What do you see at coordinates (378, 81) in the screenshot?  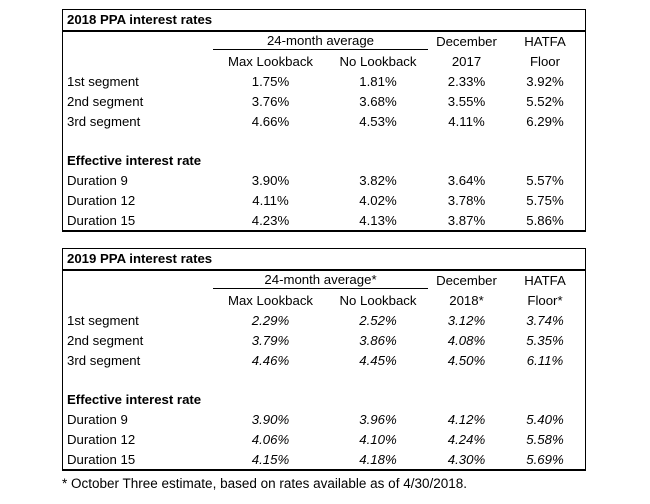 I see `rate-value: 1.81%` at bounding box center [378, 81].